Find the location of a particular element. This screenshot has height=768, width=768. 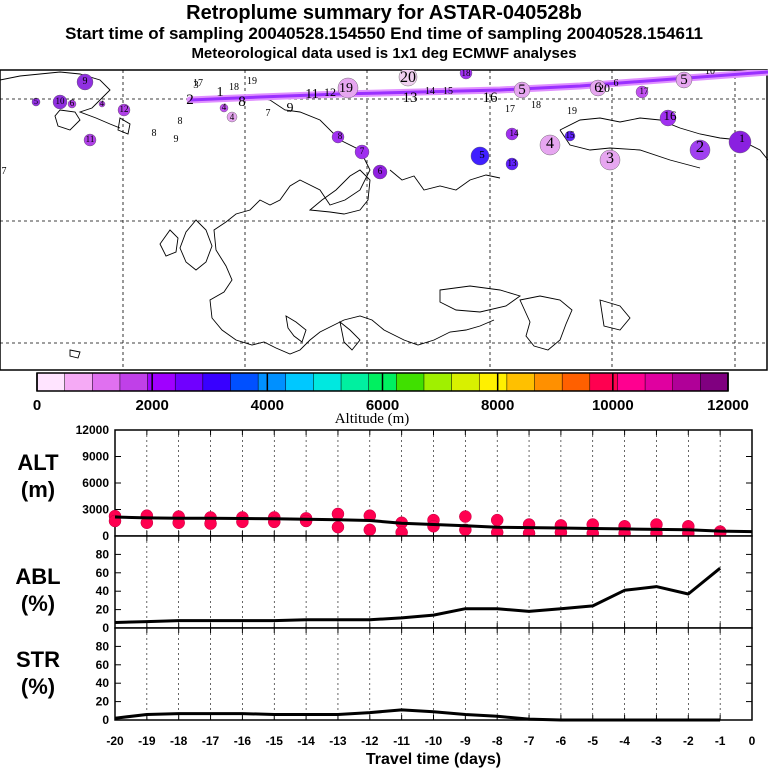

x-tick-label: -17 is located at coordinates (211, 741).